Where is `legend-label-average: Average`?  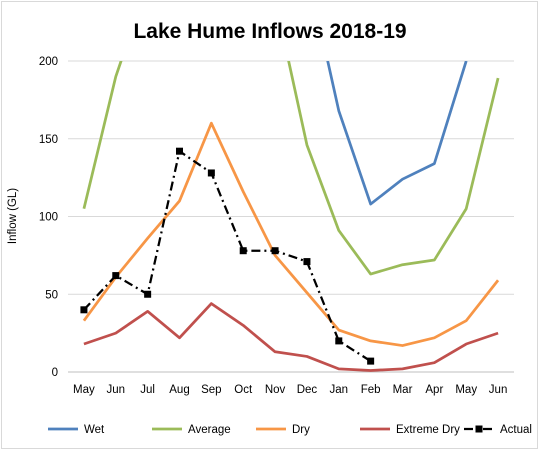
legend-label-average: Average is located at coordinates (209, 430).